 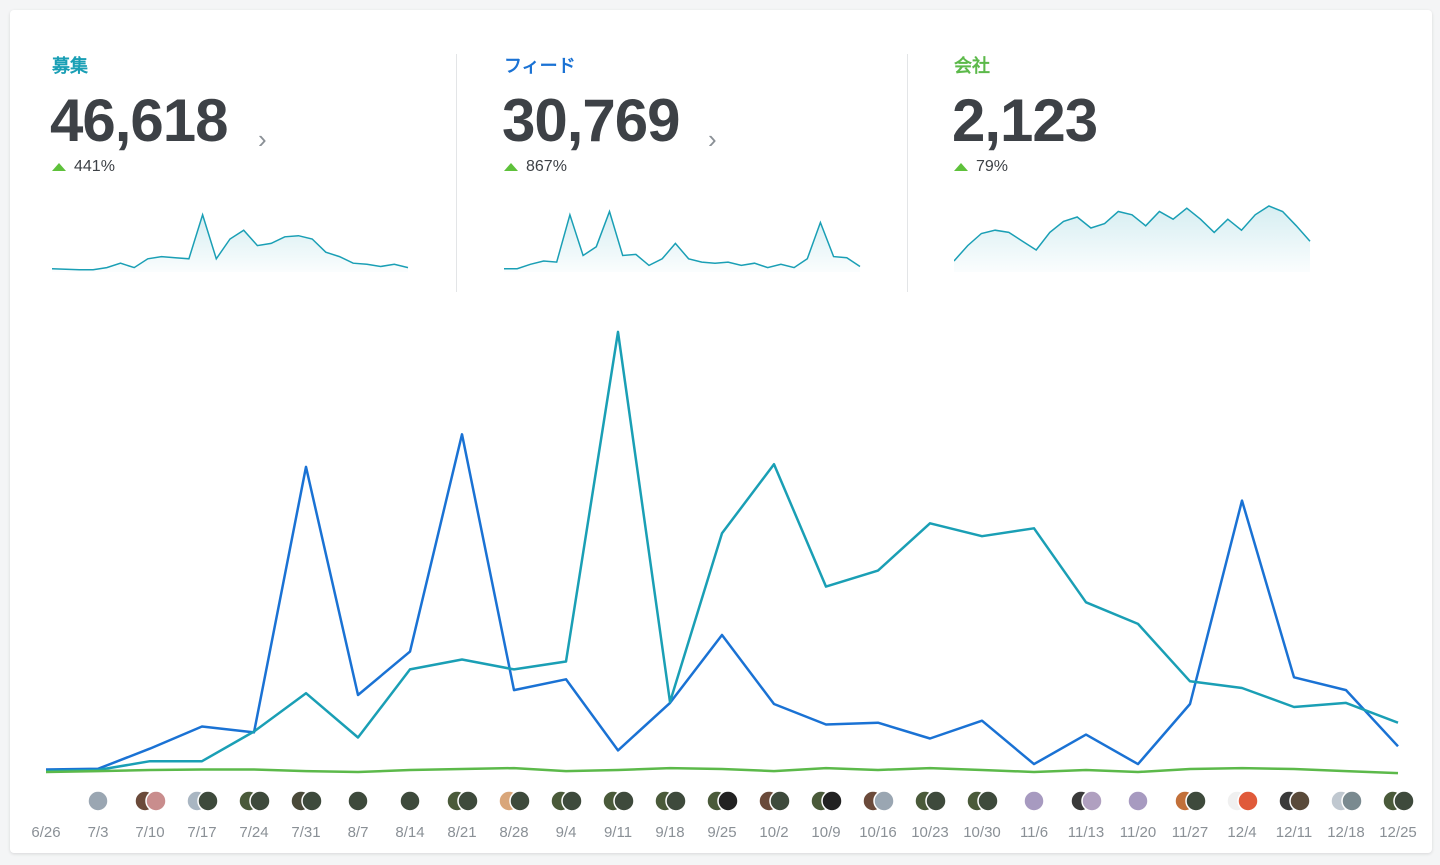 I want to click on x-tick-label: 10/23, so click(x=930, y=832).